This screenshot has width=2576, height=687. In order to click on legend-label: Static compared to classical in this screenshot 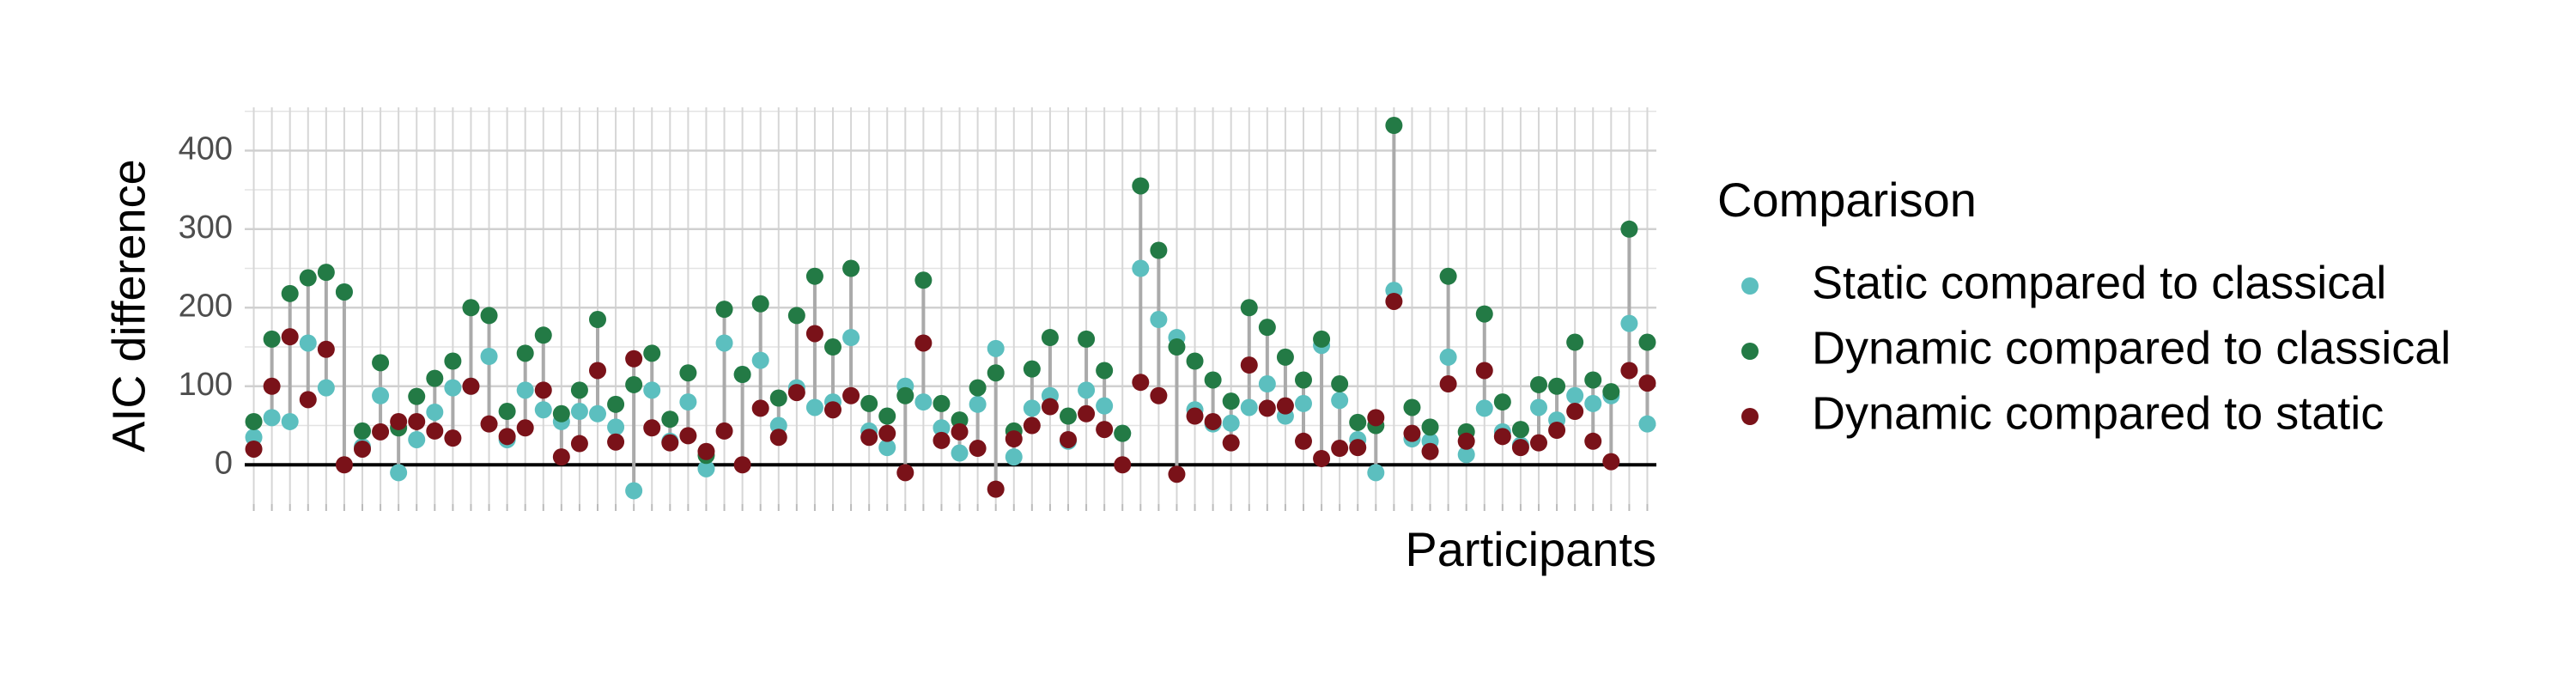, I will do `click(2099, 282)`.